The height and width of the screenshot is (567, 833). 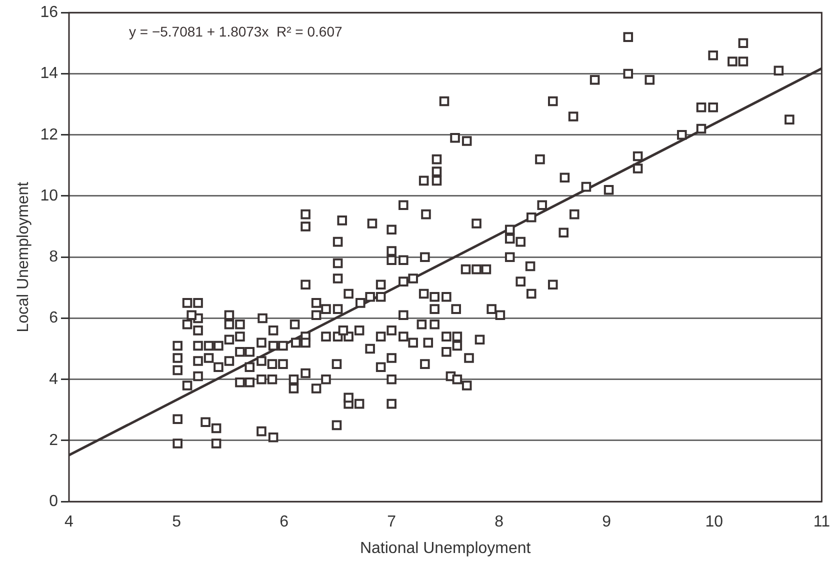 What do you see at coordinates (284, 522) in the screenshot?
I see `x-tick-label: 6` at bounding box center [284, 522].